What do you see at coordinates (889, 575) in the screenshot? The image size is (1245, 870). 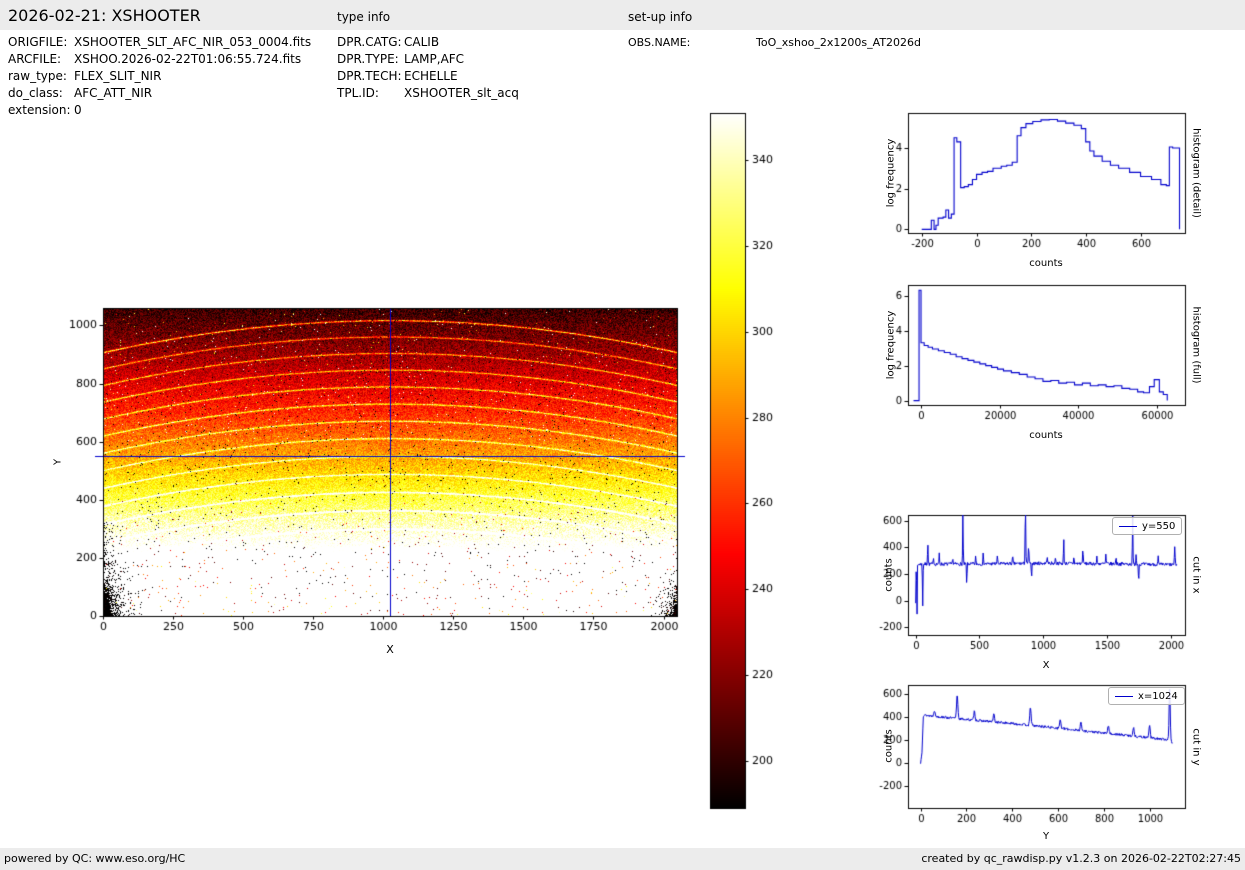 I see `cut-x-ylabel: counts` at bounding box center [889, 575].